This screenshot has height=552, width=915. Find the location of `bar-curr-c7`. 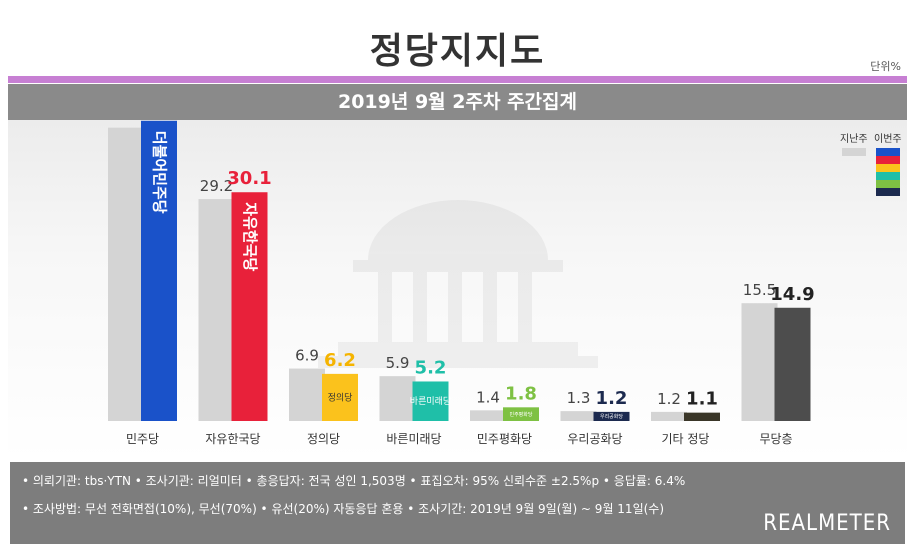

bar-curr-c7 is located at coordinates (792, 364).